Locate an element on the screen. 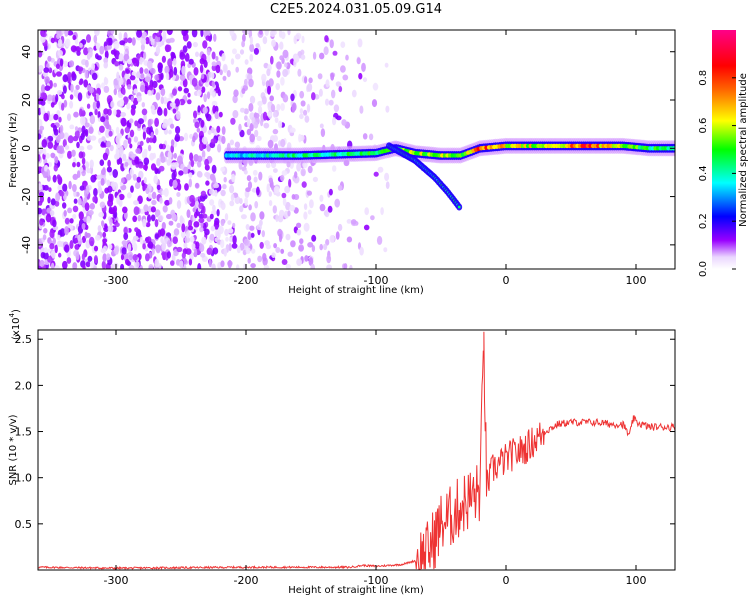 Image resolution: width=750 pixels, height=600 pixels. y-tick-label: 20 is located at coordinates (26, 100).